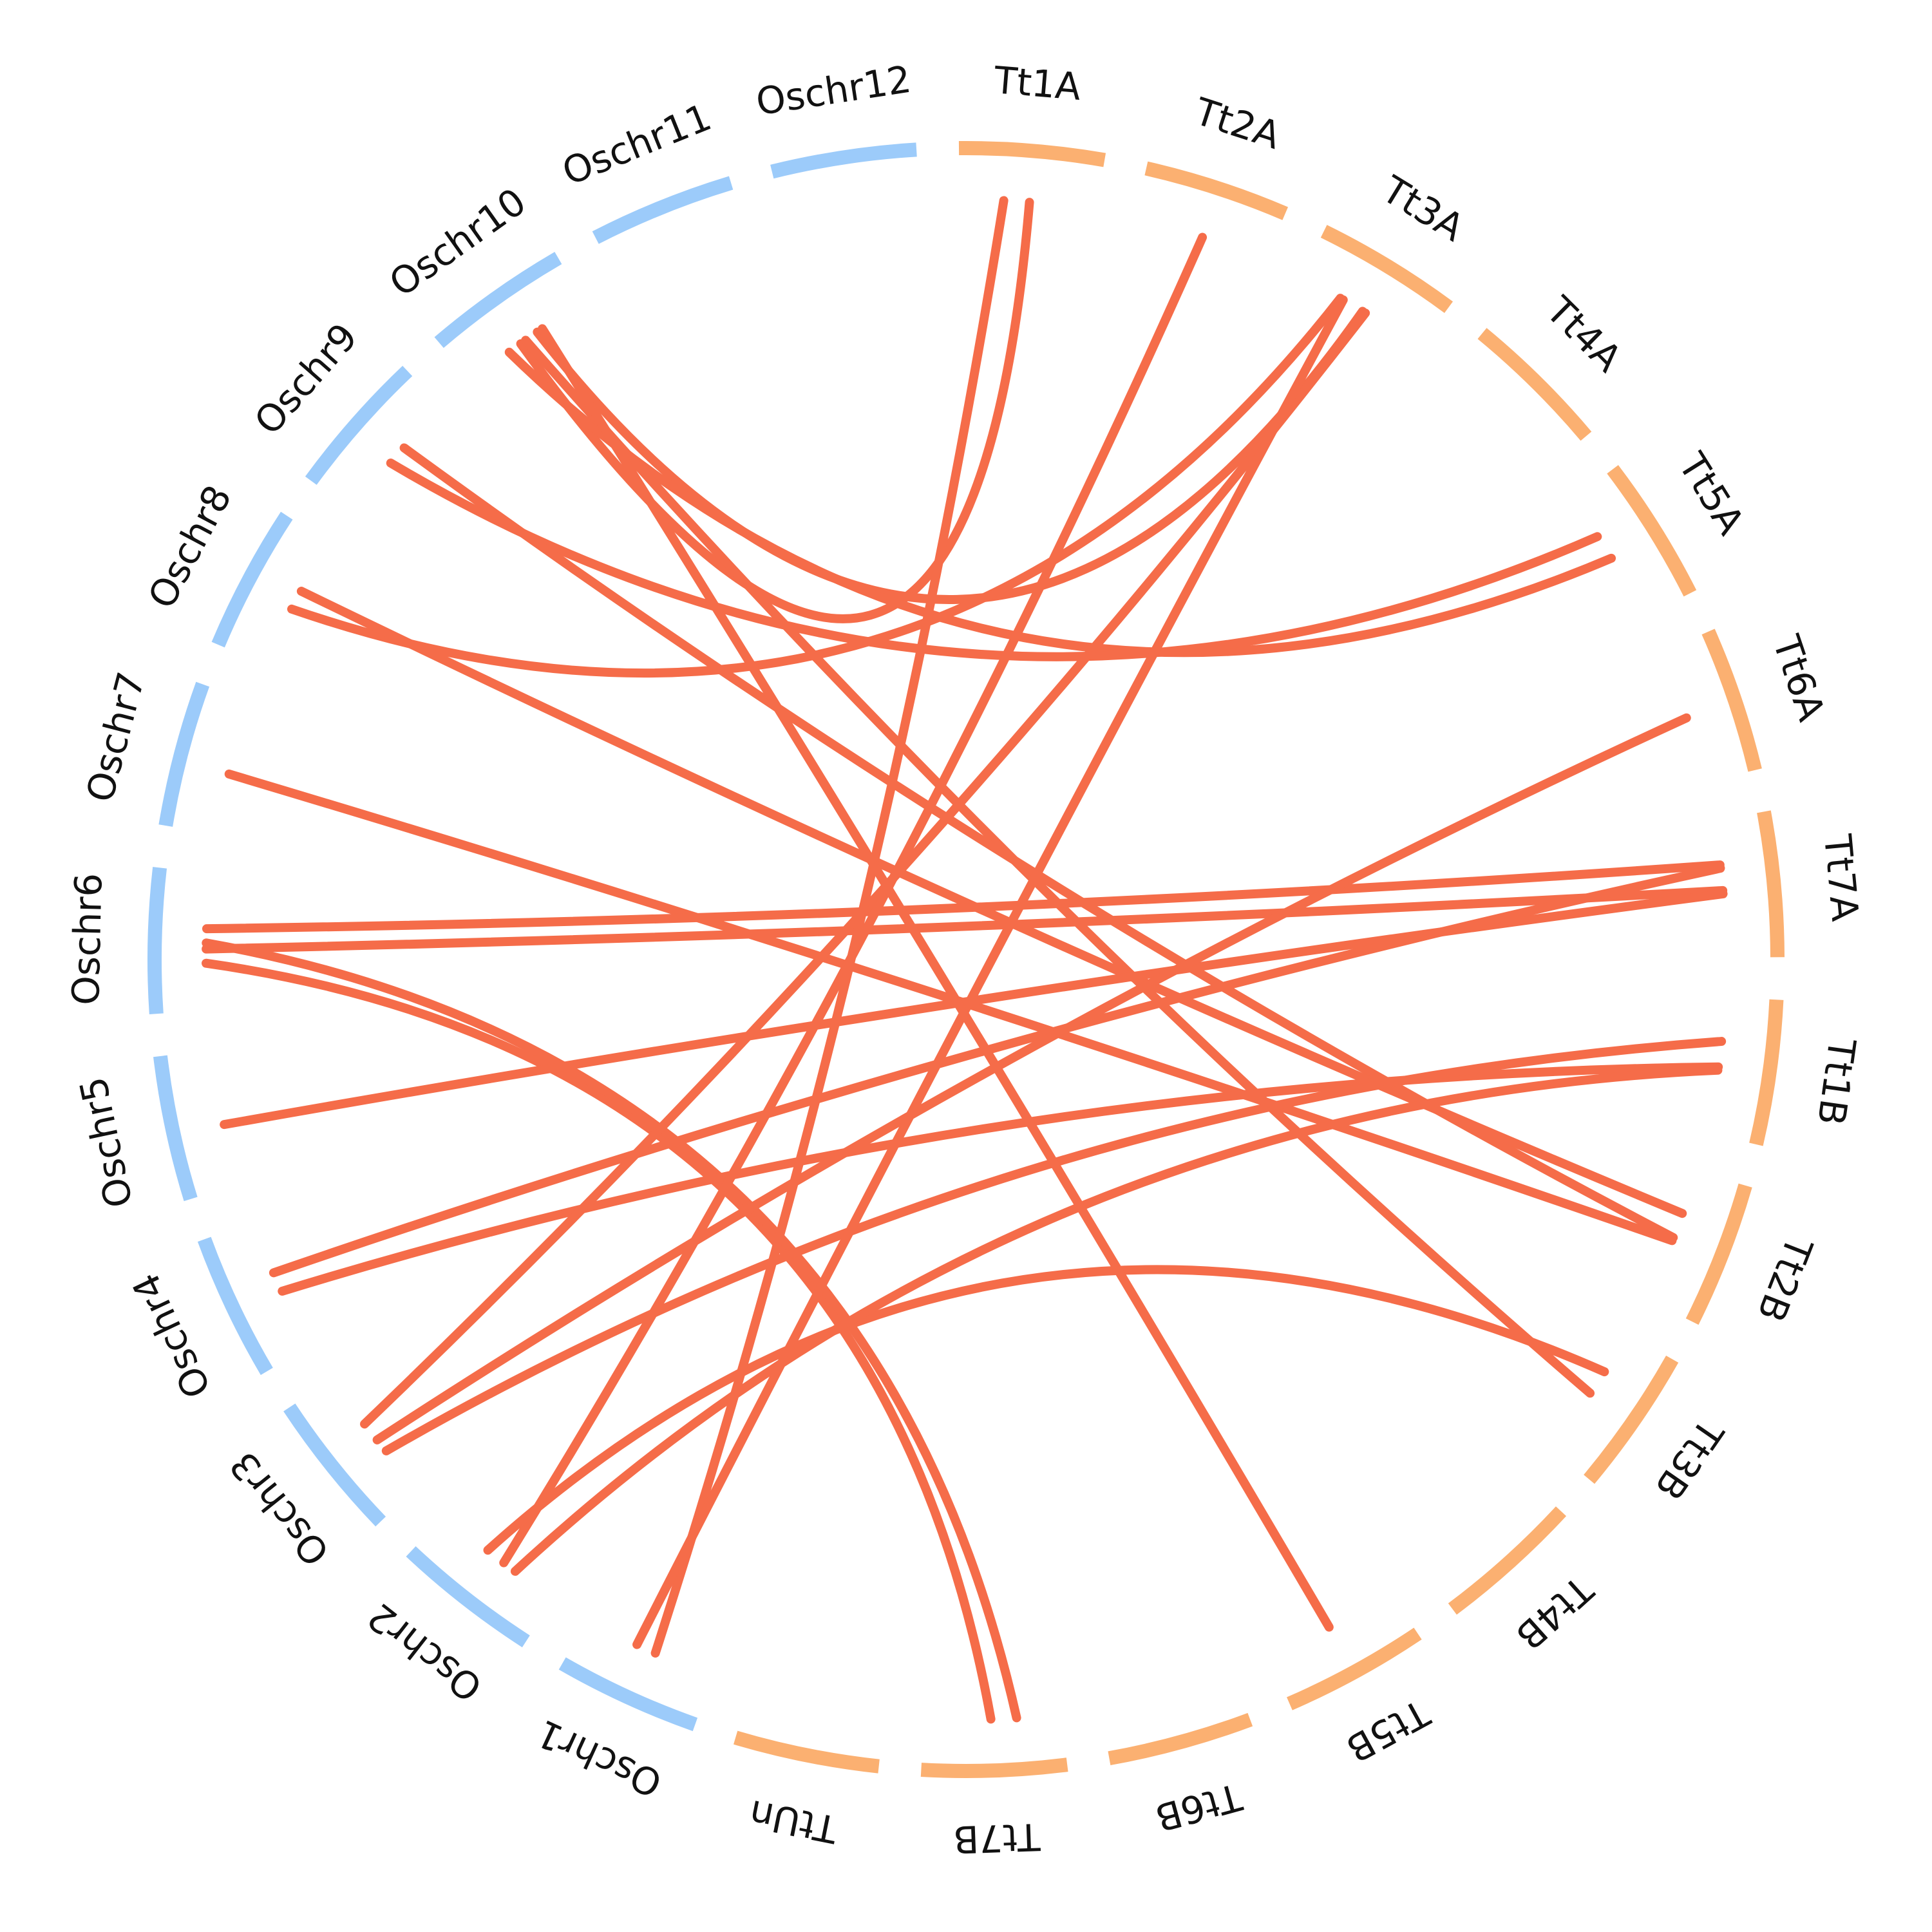  What do you see at coordinates (1785, 1278) in the screenshot?
I see `chromosome-label-tt2b: Tt2B` at bounding box center [1785, 1278].